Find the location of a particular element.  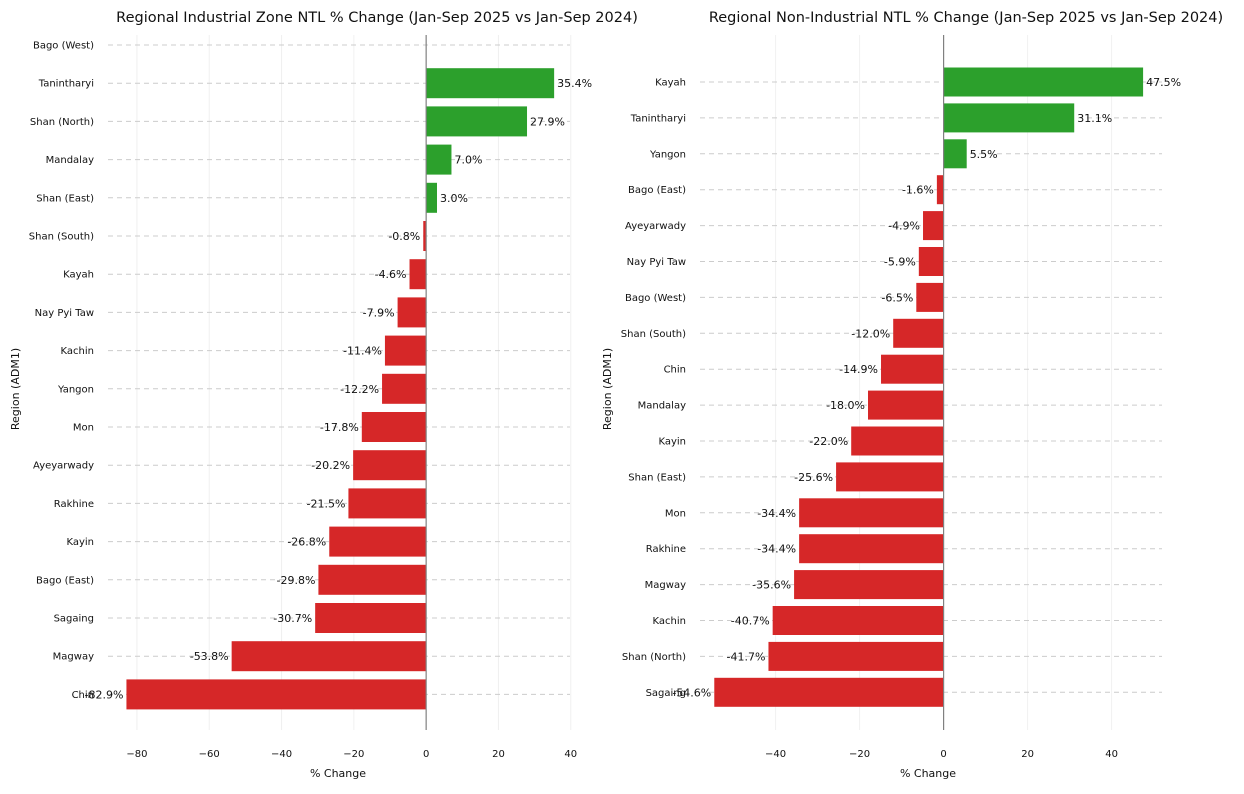

data-label: 5.5% is located at coordinates (984, 154).